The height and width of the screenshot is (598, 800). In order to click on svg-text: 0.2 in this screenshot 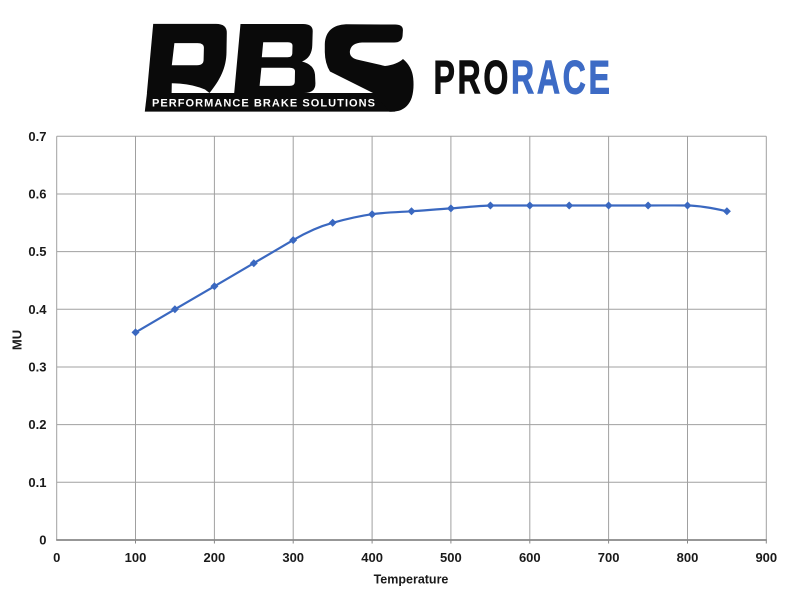, I will do `click(37, 424)`.